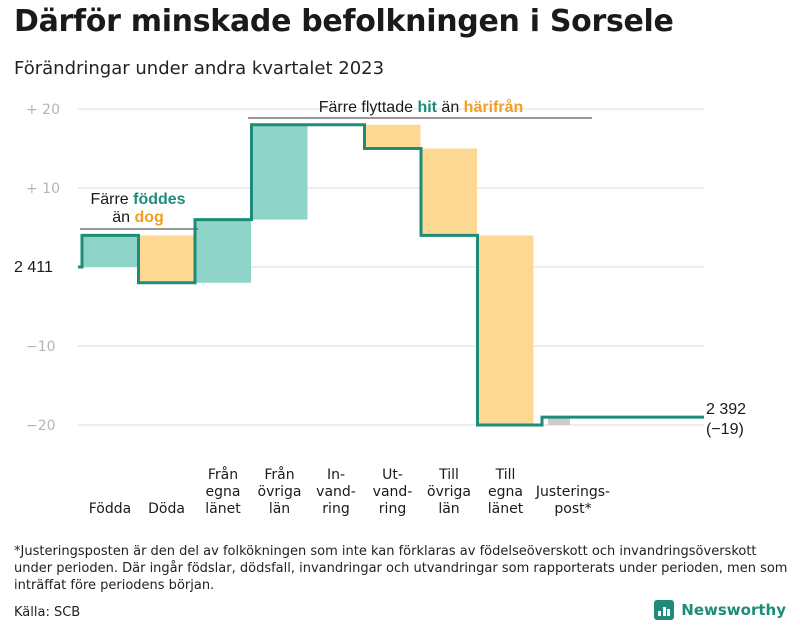 Image resolution: width=800 pixels, height=625 pixels. I want to click on end-value-label: 2 392, so click(726, 409).